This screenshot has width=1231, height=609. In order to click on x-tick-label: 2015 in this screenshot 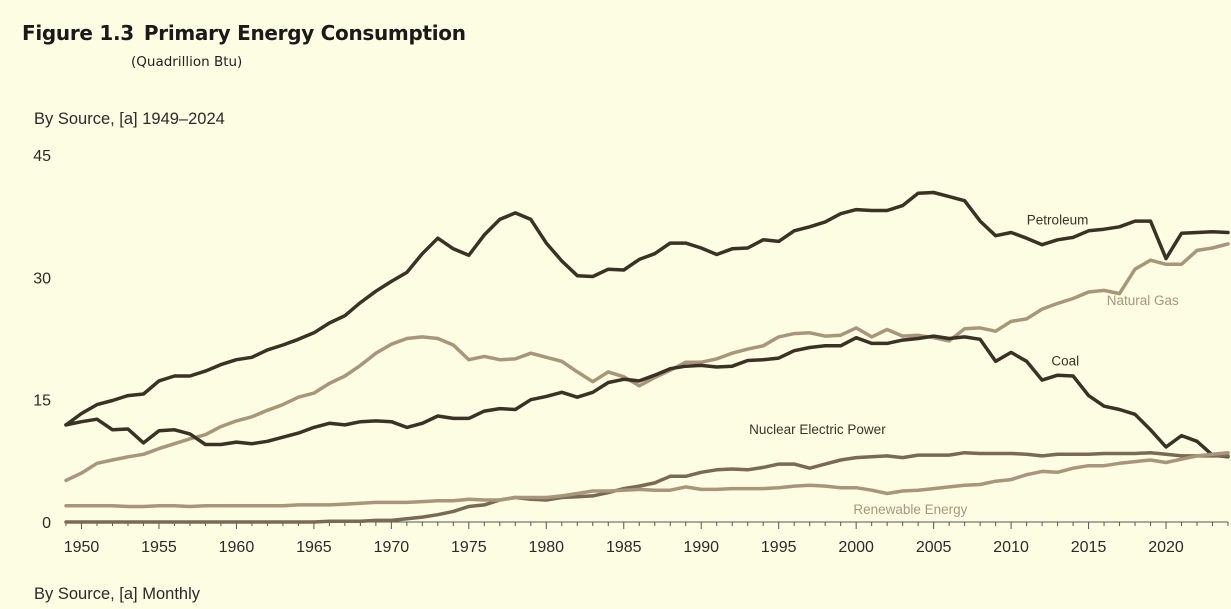, I will do `click(1089, 547)`.